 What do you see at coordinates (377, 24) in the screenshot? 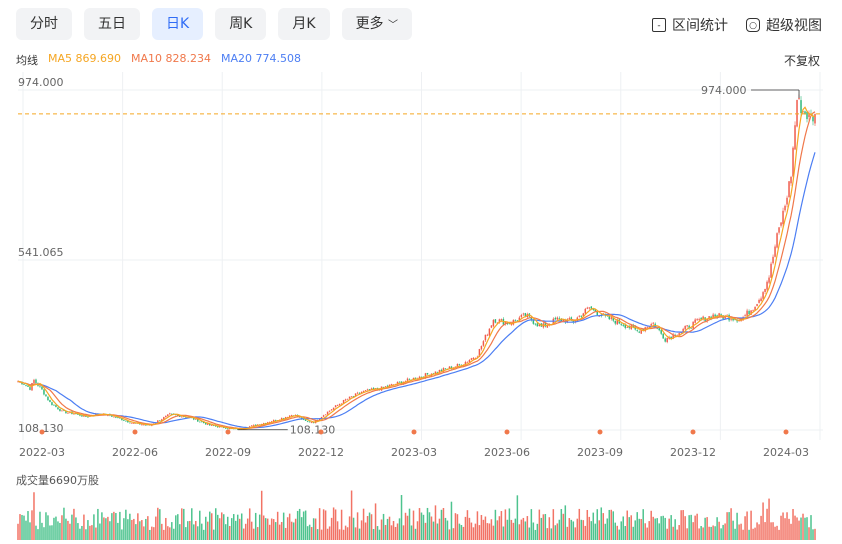
I see `tab-more: 更多 ﹀` at bounding box center [377, 24].